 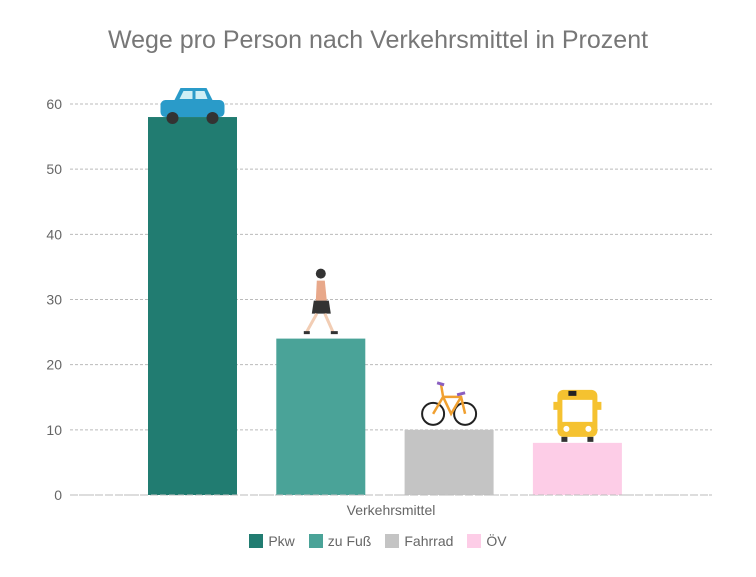 I want to click on x-axis-label: Verkehrsmittel, so click(x=391, y=510).